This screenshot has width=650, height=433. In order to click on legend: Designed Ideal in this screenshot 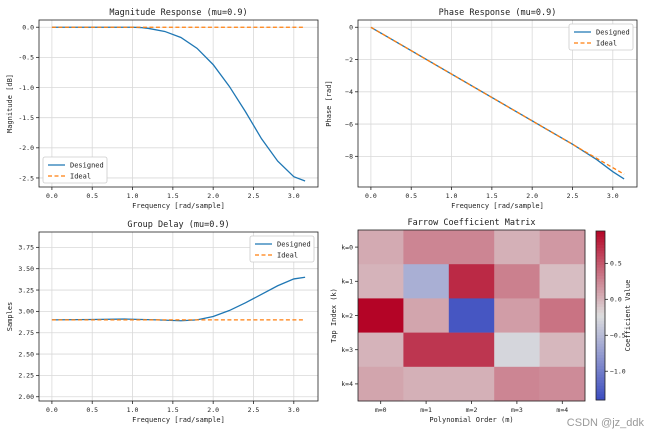, I will do `click(282, 249)`.